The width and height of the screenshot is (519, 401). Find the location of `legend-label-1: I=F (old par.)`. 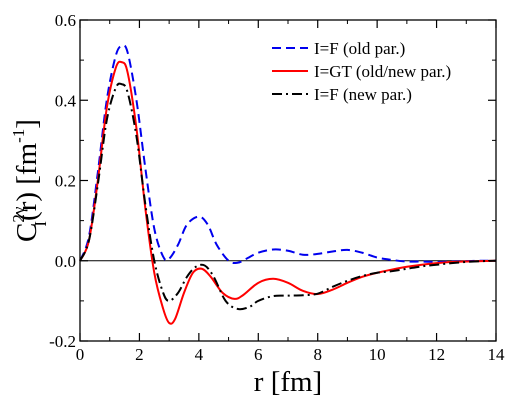

legend-label-1: I=F (old par.) is located at coordinates (359, 48).